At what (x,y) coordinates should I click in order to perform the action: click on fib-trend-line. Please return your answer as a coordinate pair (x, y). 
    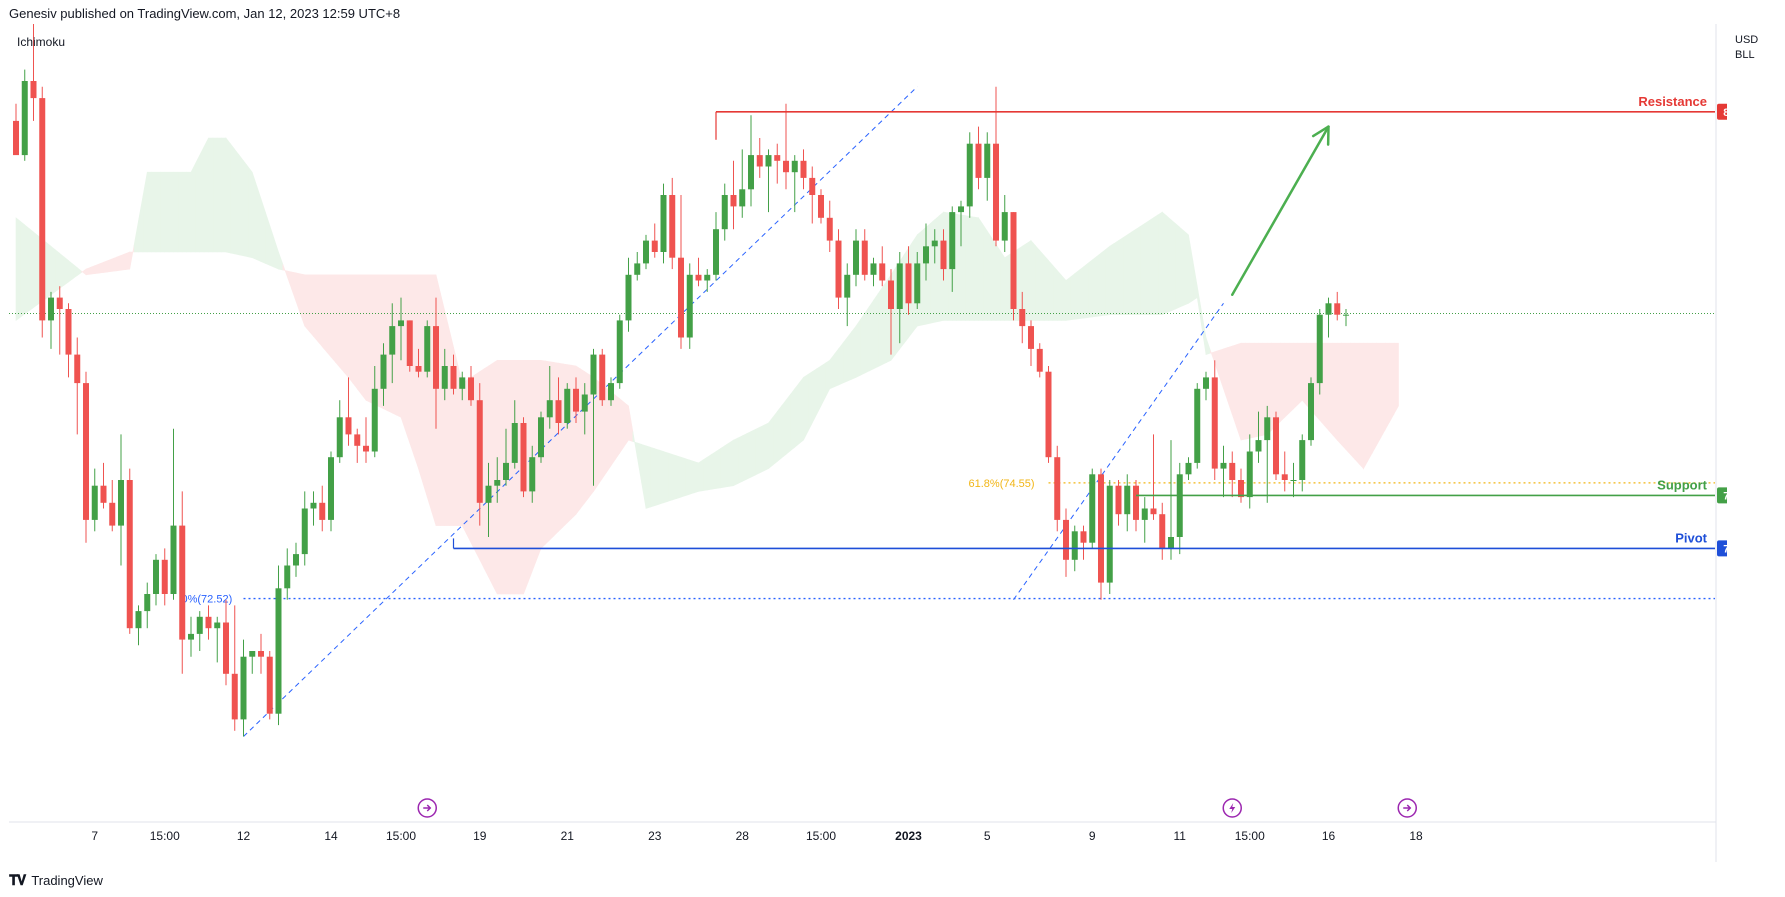
    Looking at the image, I should click on (1118, 451).